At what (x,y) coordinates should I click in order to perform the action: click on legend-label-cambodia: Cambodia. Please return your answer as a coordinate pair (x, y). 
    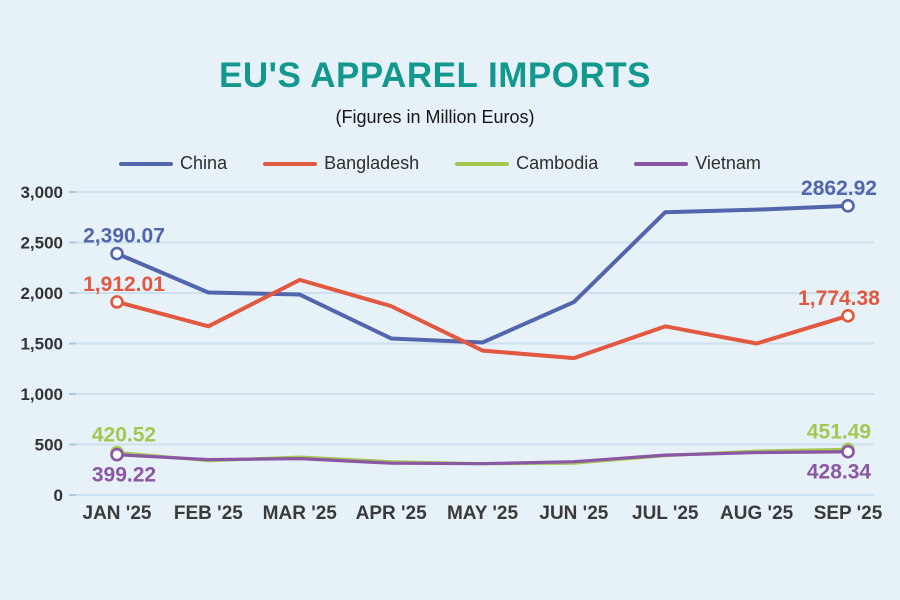
    Looking at the image, I should click on (557, 163).